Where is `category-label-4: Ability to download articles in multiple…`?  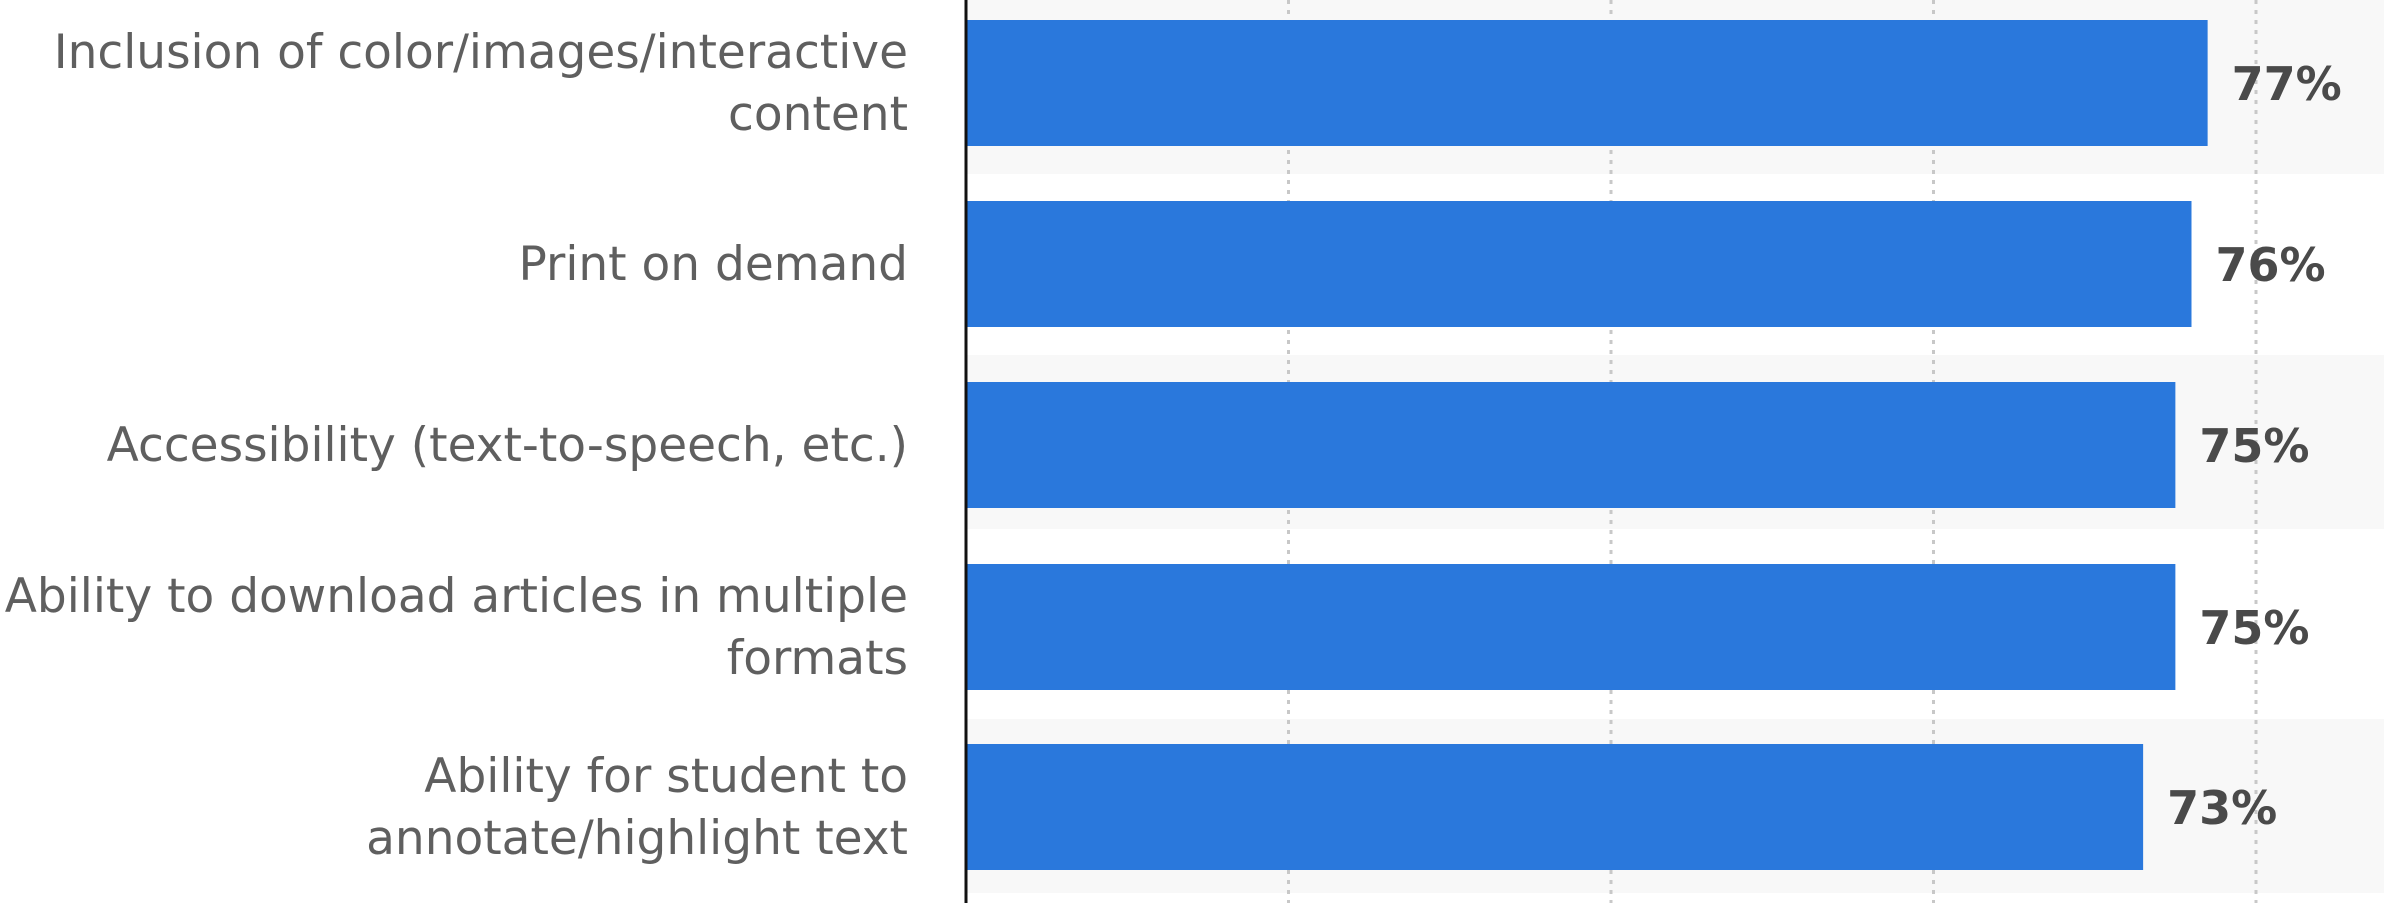 category-label-4: Ability to download articles in multiple… is located at coordinates (456, 627).